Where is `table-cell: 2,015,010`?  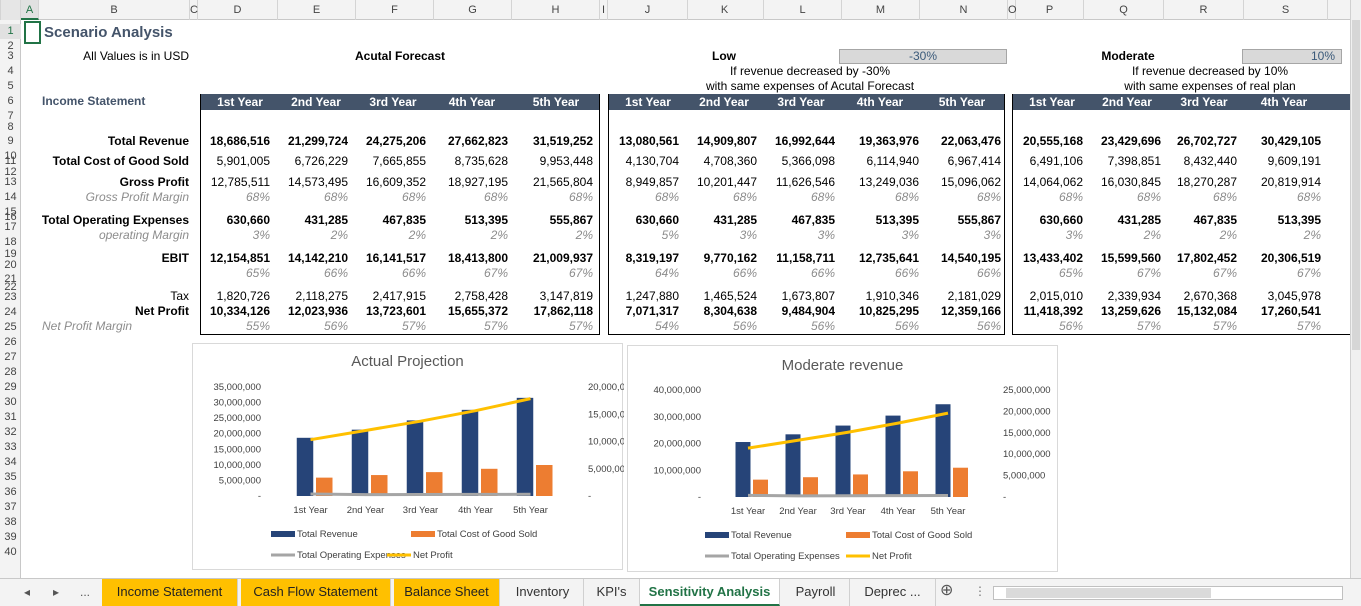
table-cell: 2,015,010 is located at coordinates (1056, 296).